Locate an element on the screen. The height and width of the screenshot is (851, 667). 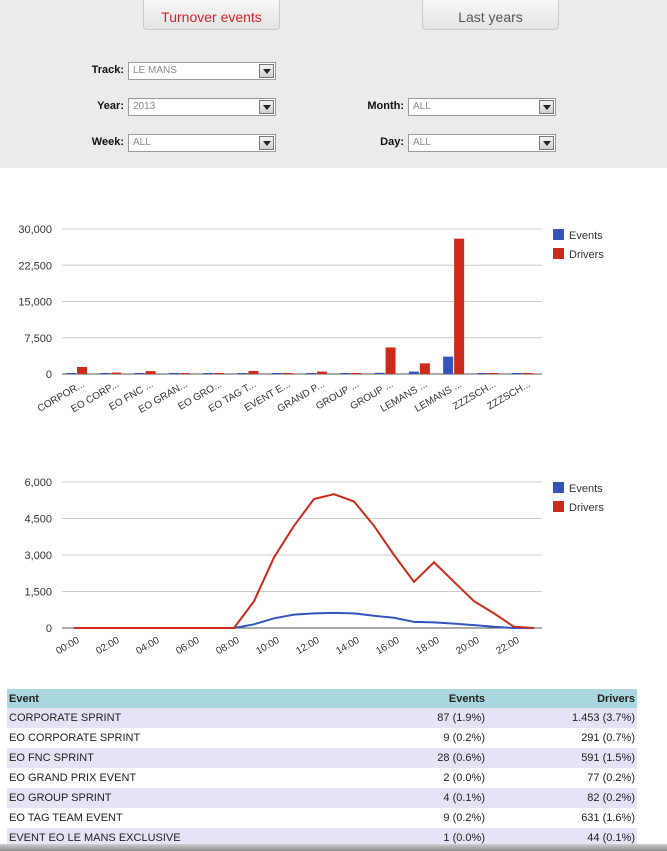
x-tick-label: 02:00 is located at coordinates (108, 646).